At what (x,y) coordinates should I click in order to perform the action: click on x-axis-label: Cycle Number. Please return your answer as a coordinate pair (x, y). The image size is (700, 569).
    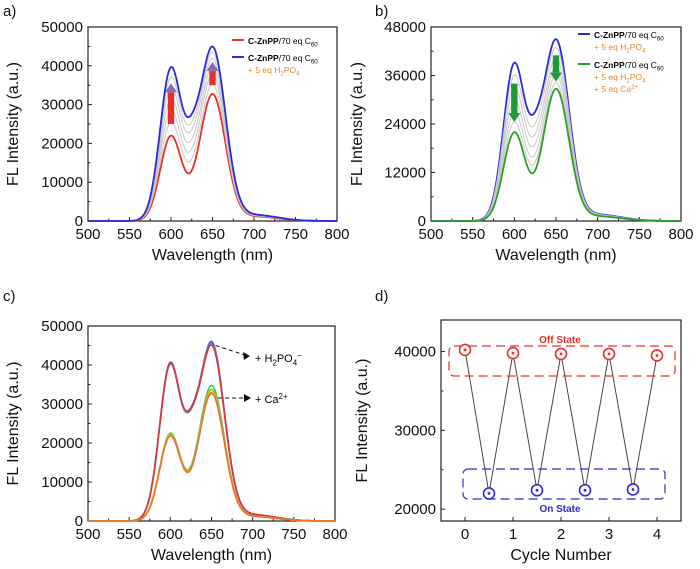
    Looking at the image, I should click on (561, 555).